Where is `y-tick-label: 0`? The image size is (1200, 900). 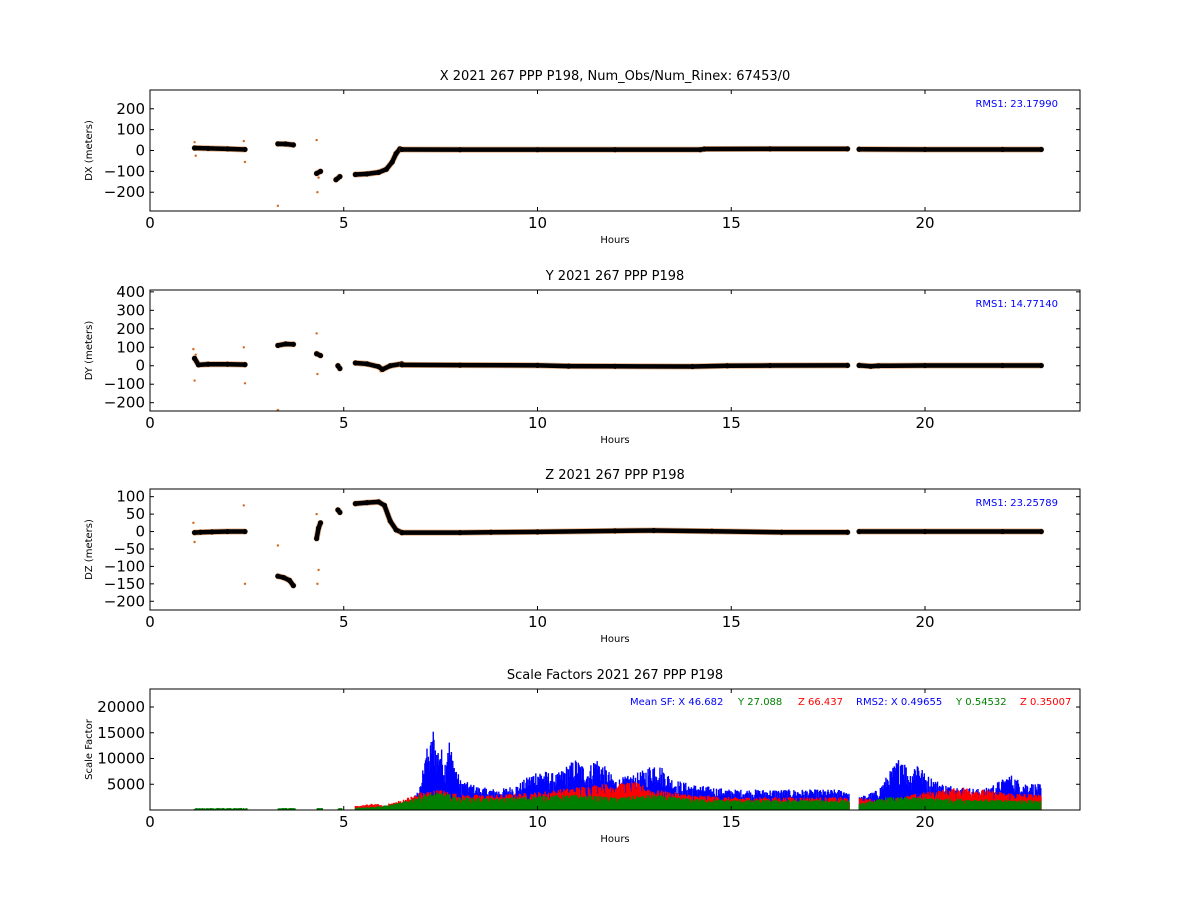
y-tick-label: 0 is located at coordinates (140, 532).